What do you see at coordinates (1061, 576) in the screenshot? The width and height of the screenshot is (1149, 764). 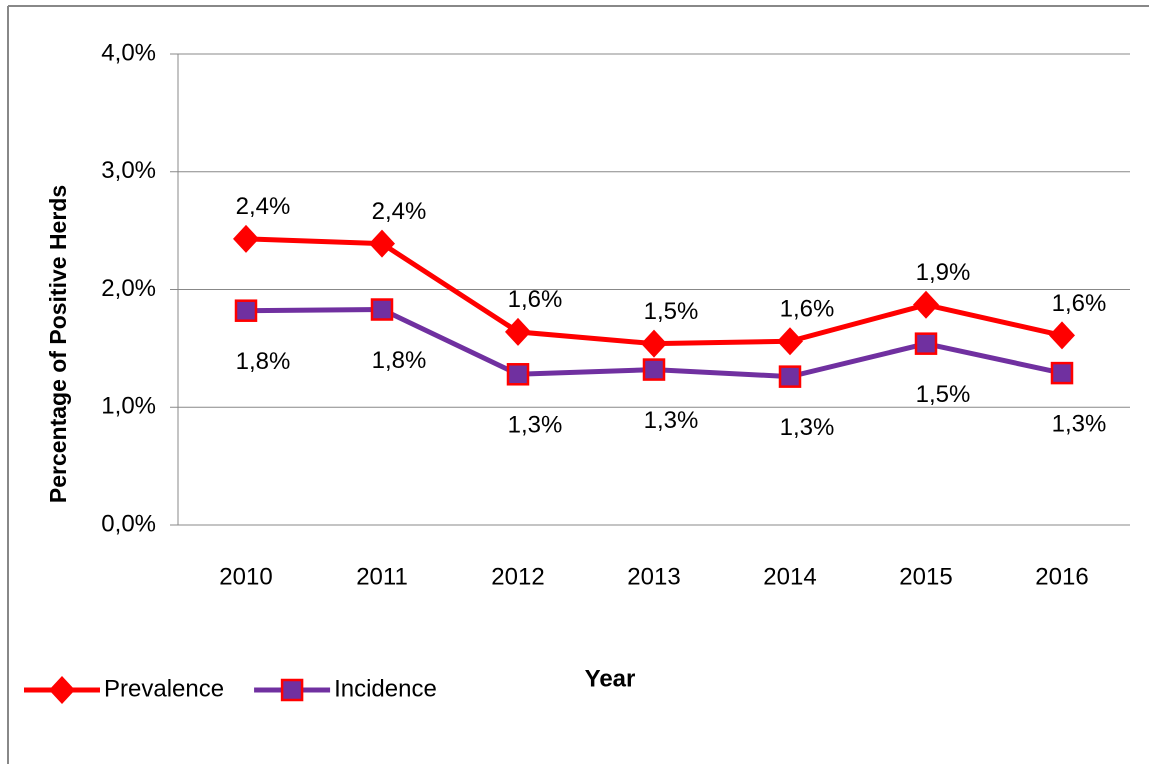 I see `x-tick-label: 2016` at bounding box center [1061, 576].